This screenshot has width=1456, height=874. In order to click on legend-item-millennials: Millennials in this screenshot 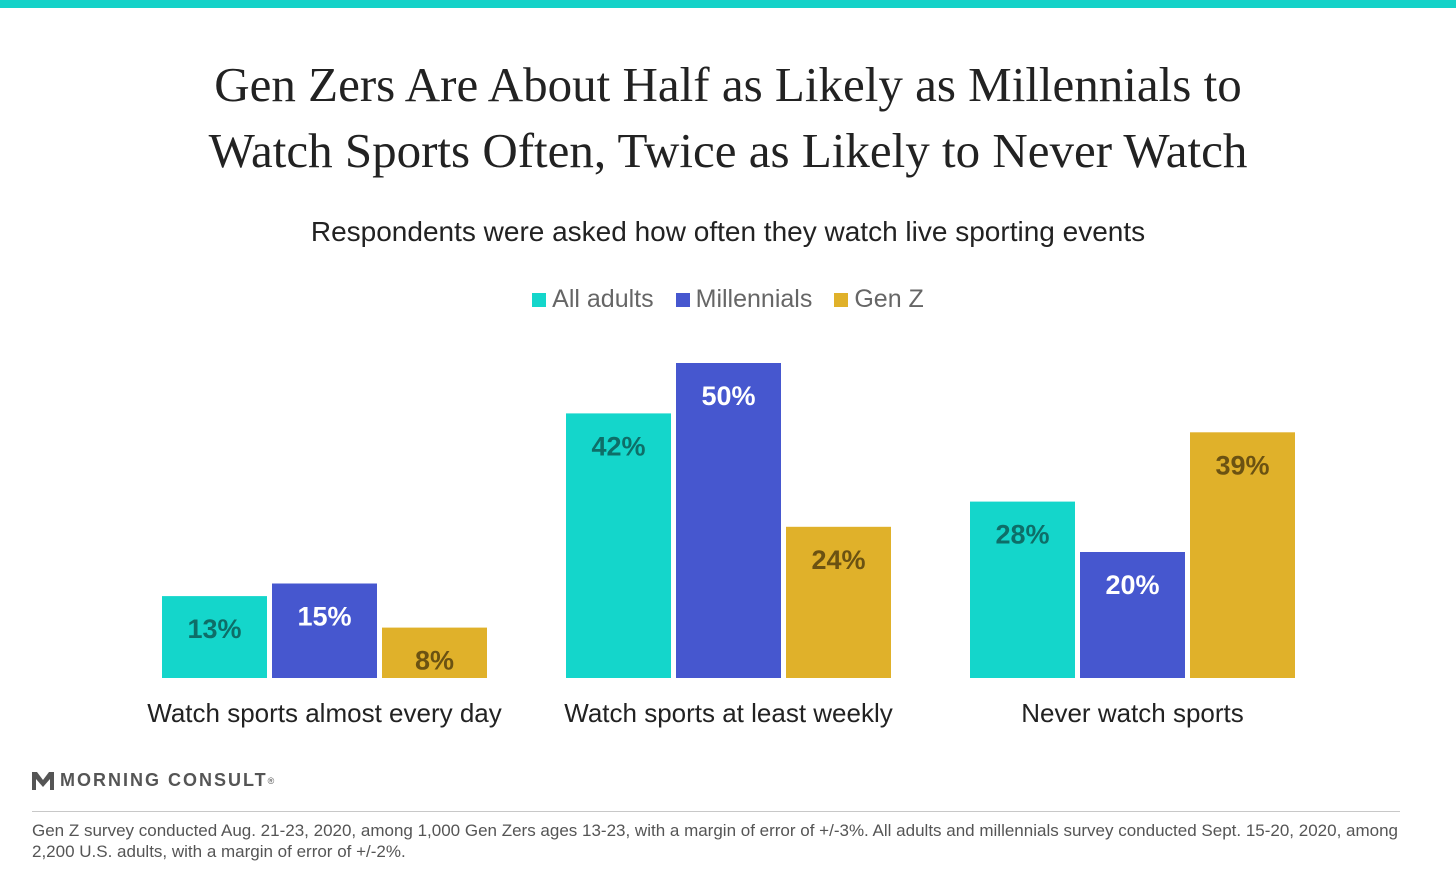, I will do `click(744, 299)`.